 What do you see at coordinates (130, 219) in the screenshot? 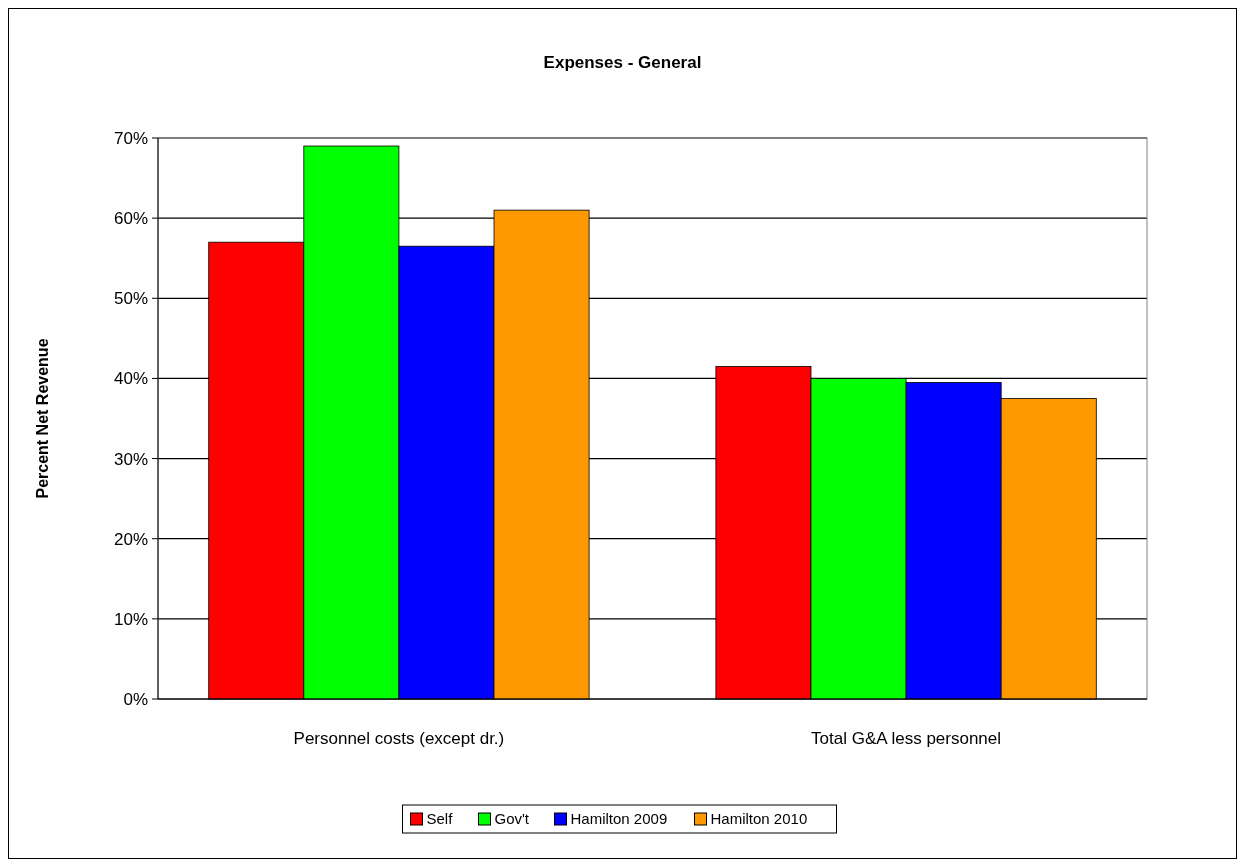
I see `y-tick-label: 60%` at bounding box center [130, 219].